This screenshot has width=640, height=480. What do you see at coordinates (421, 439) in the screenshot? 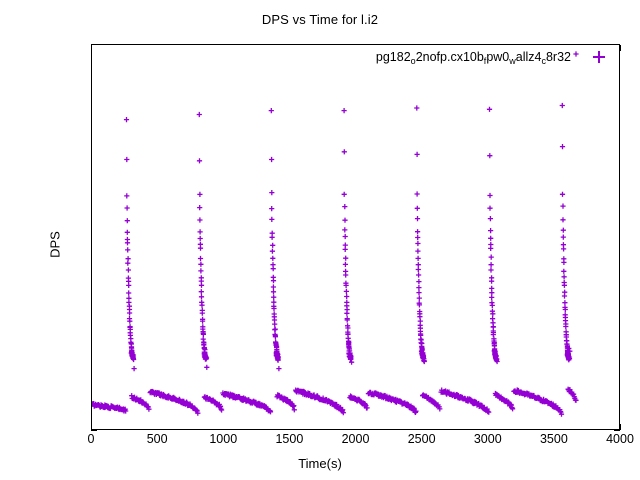
I see `x-tick-label: 2500` at bounding box center [421, 439].